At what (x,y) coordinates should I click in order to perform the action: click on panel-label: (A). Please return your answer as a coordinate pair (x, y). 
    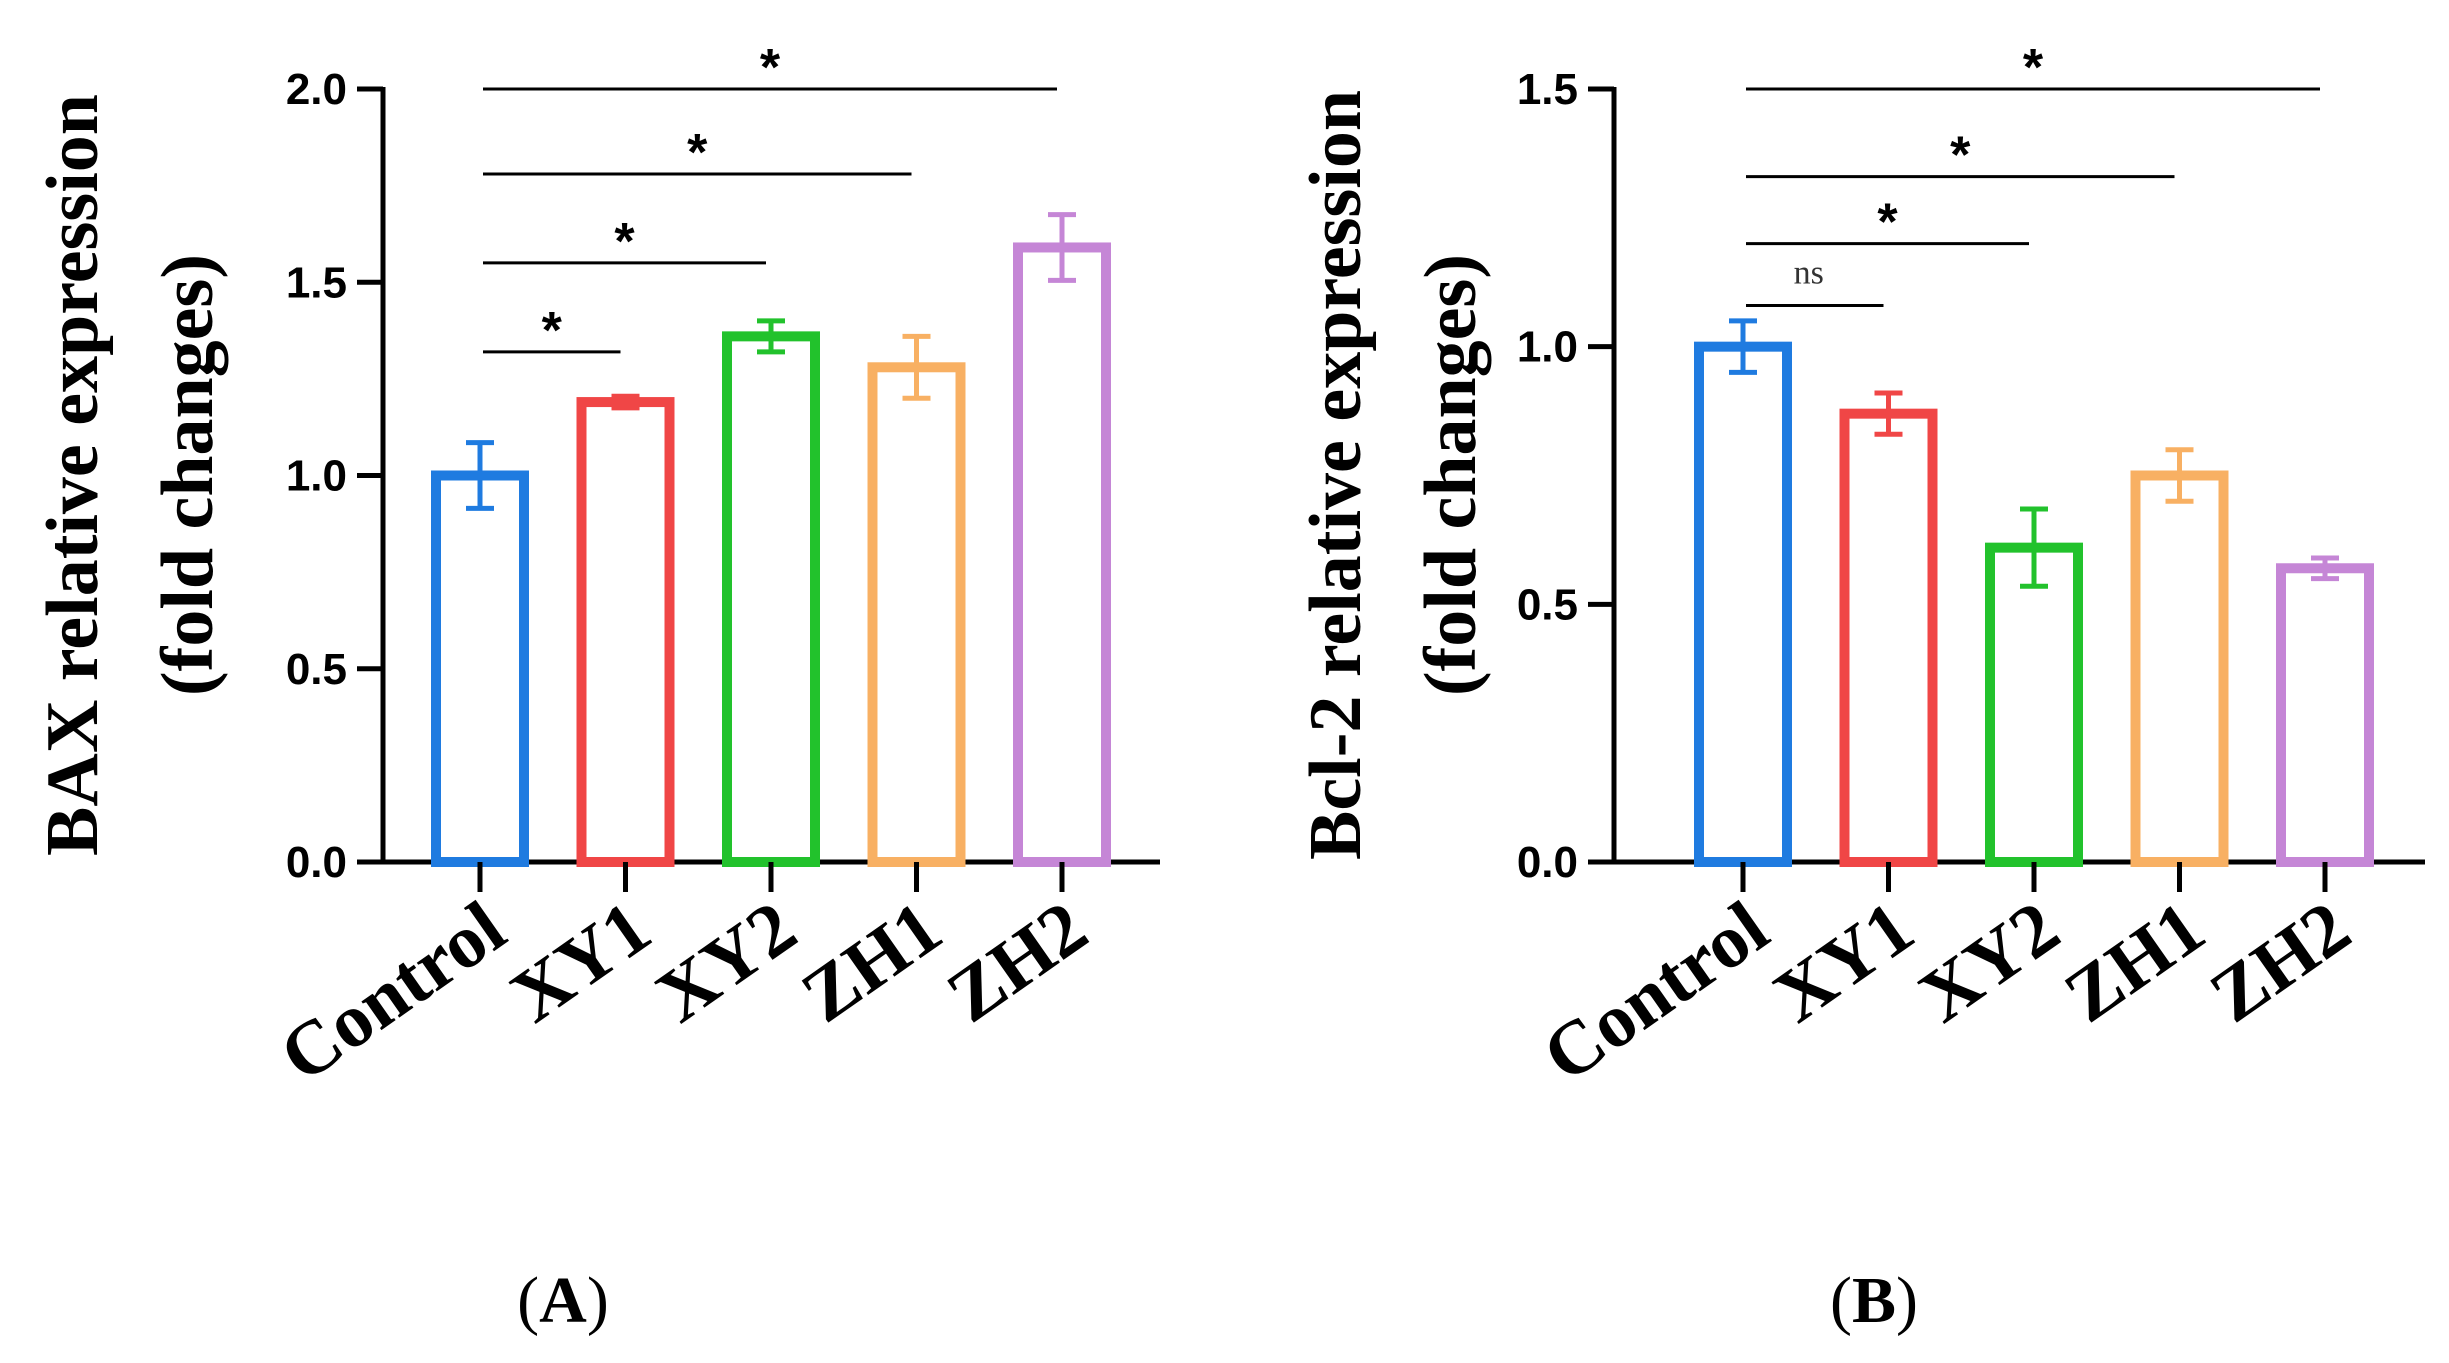
    Looking at the image, I should click on (563, 1300).